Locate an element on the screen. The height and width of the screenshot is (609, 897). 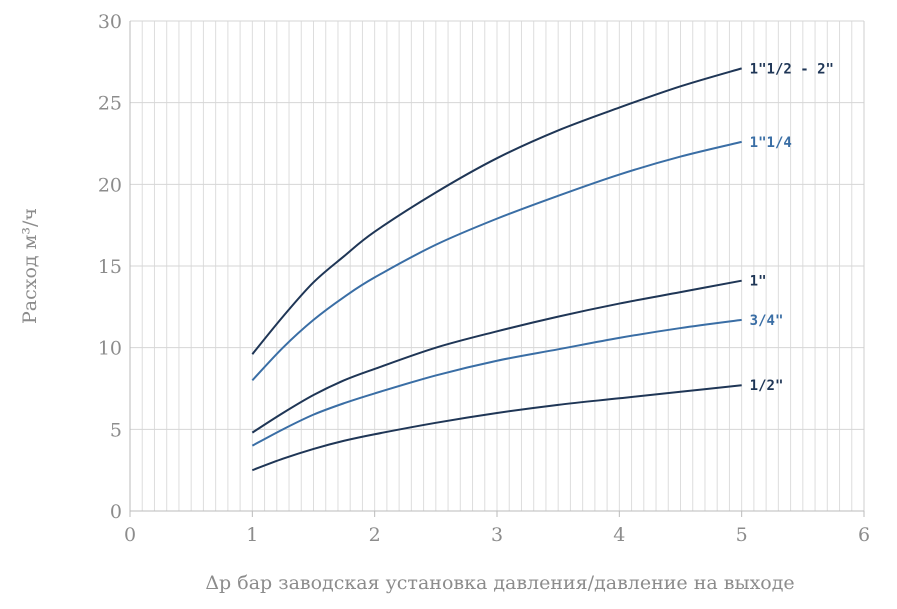
y-axis-label: Расход м³/ч is located at coordinates (30, 266).